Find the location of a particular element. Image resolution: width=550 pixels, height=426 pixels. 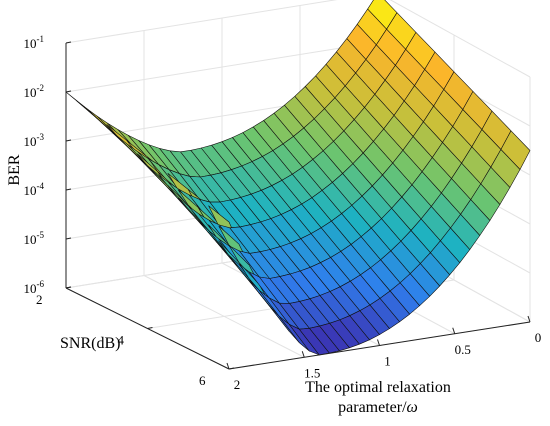

x-axis-label-line2: parameter/ω is located at coordinates (378, 407).